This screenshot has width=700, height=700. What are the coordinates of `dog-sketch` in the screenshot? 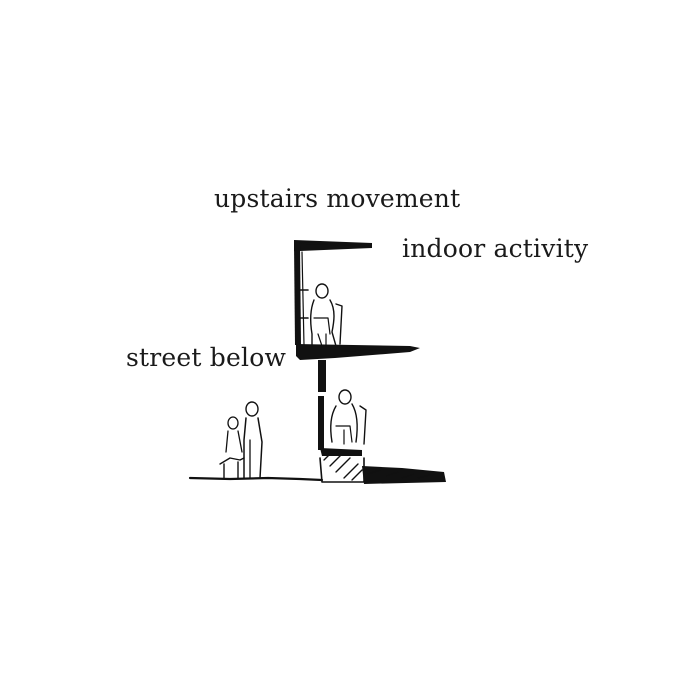 It's located at (232, 468).